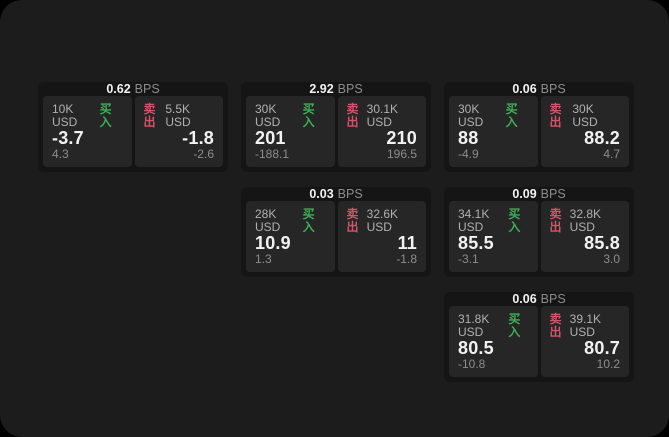  Describe the element at coordinates (273, 243) in the screenshot. I see `buy-price: 10.9` at that location.